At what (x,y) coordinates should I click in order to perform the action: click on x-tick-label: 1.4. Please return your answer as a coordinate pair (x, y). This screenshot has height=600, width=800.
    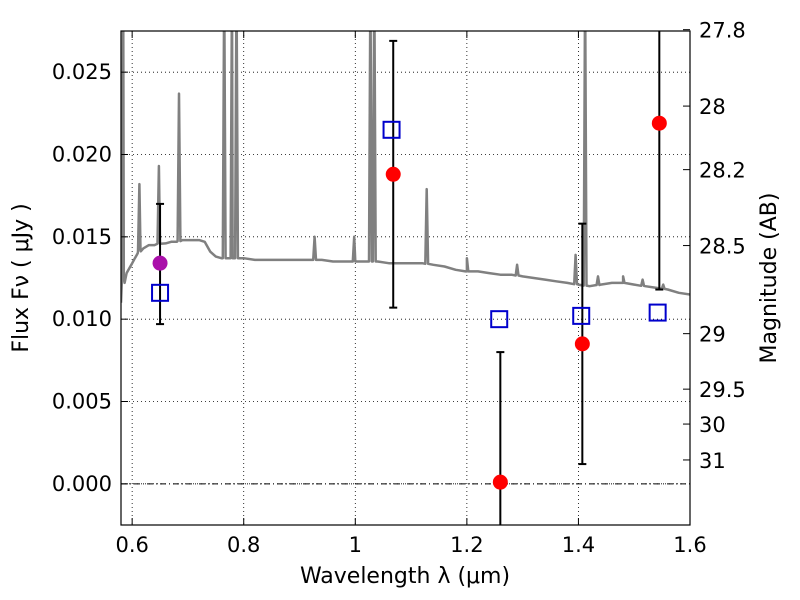
    Looking at the image, I should click on (578, 545).